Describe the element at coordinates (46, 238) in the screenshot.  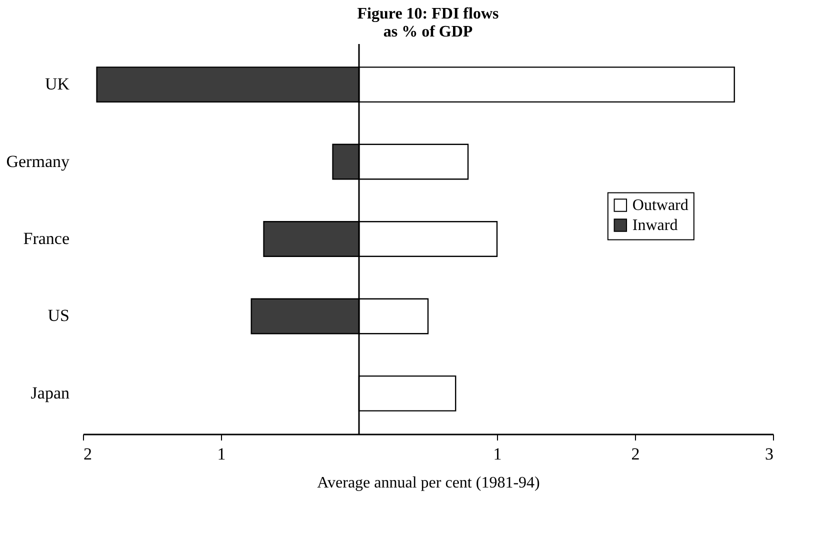
I see `y-tick-label: France` at that location.